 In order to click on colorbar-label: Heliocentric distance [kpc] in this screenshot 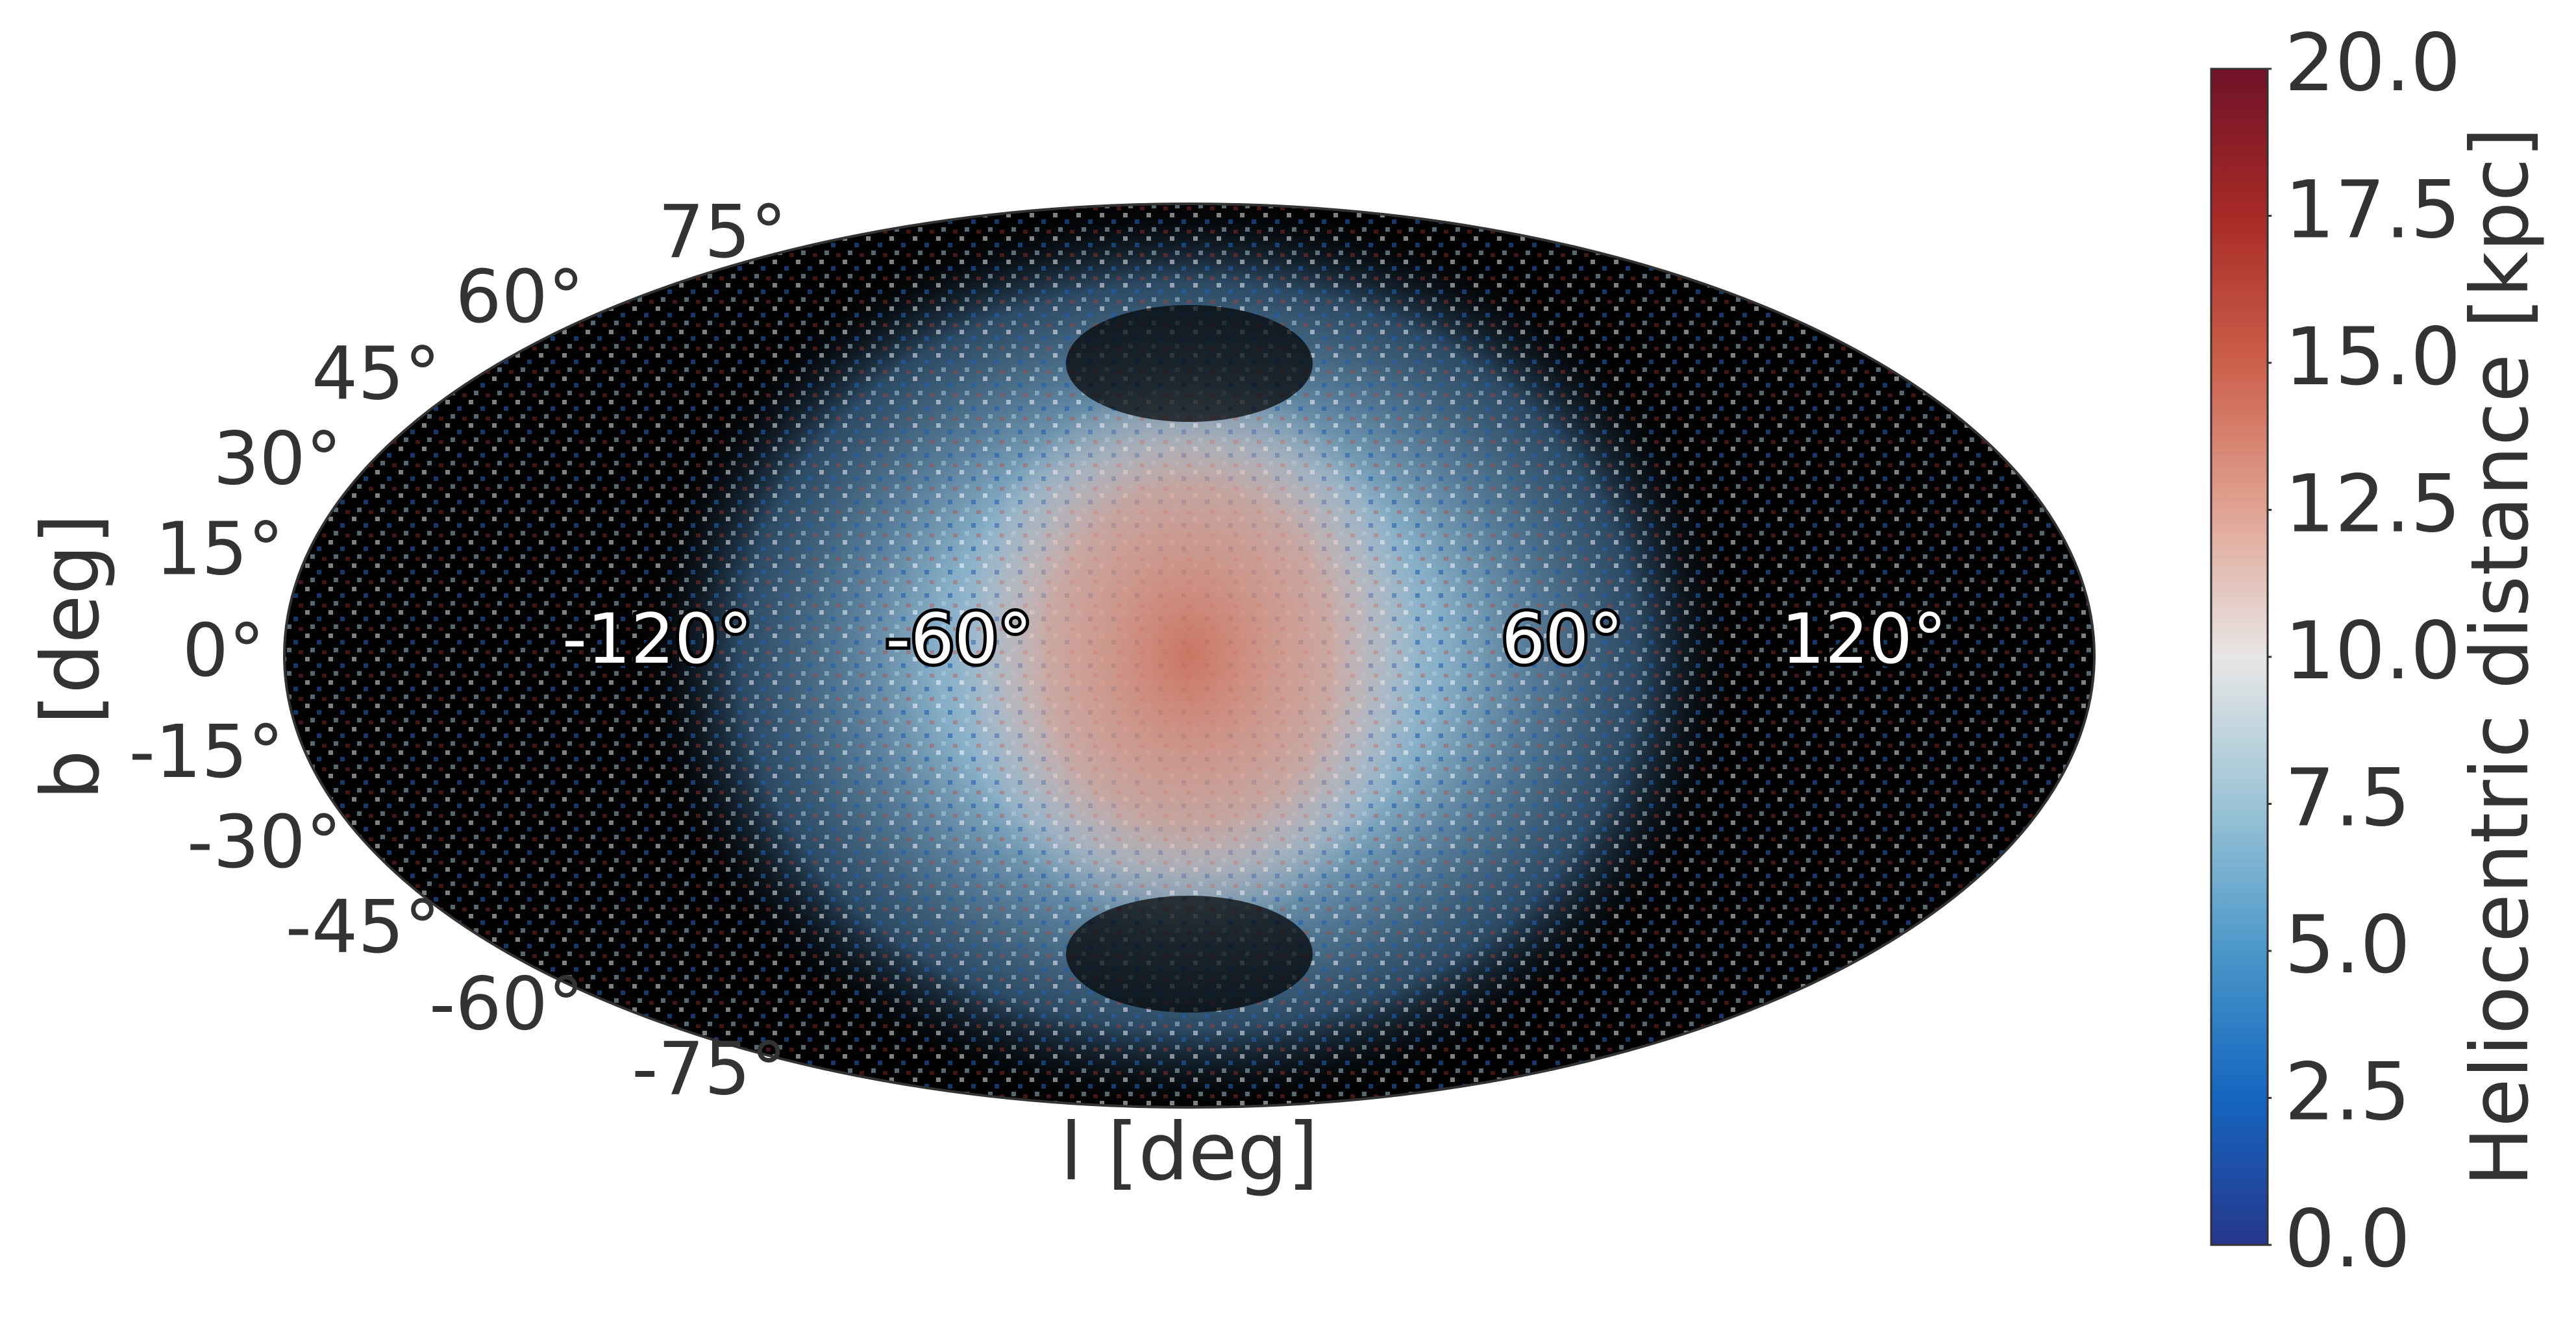, I will do `click(2500, 657)`.